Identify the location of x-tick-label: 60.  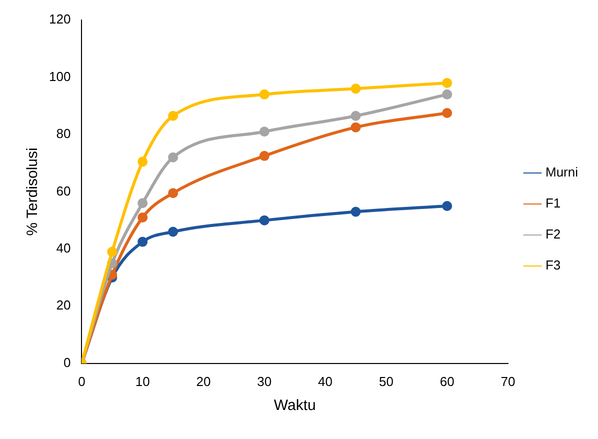
(447, 381).